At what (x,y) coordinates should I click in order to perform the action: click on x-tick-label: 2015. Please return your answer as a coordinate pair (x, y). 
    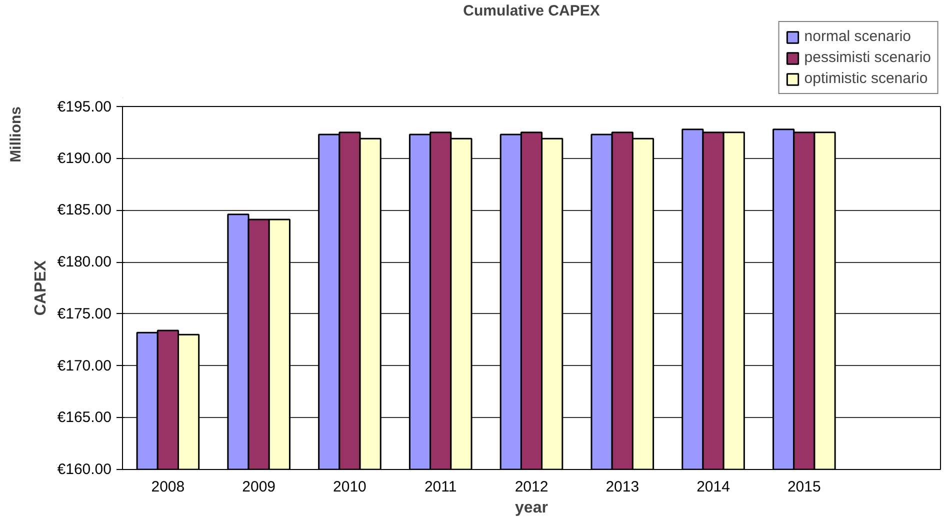
    Looking at the image, I should click on (804, 487).